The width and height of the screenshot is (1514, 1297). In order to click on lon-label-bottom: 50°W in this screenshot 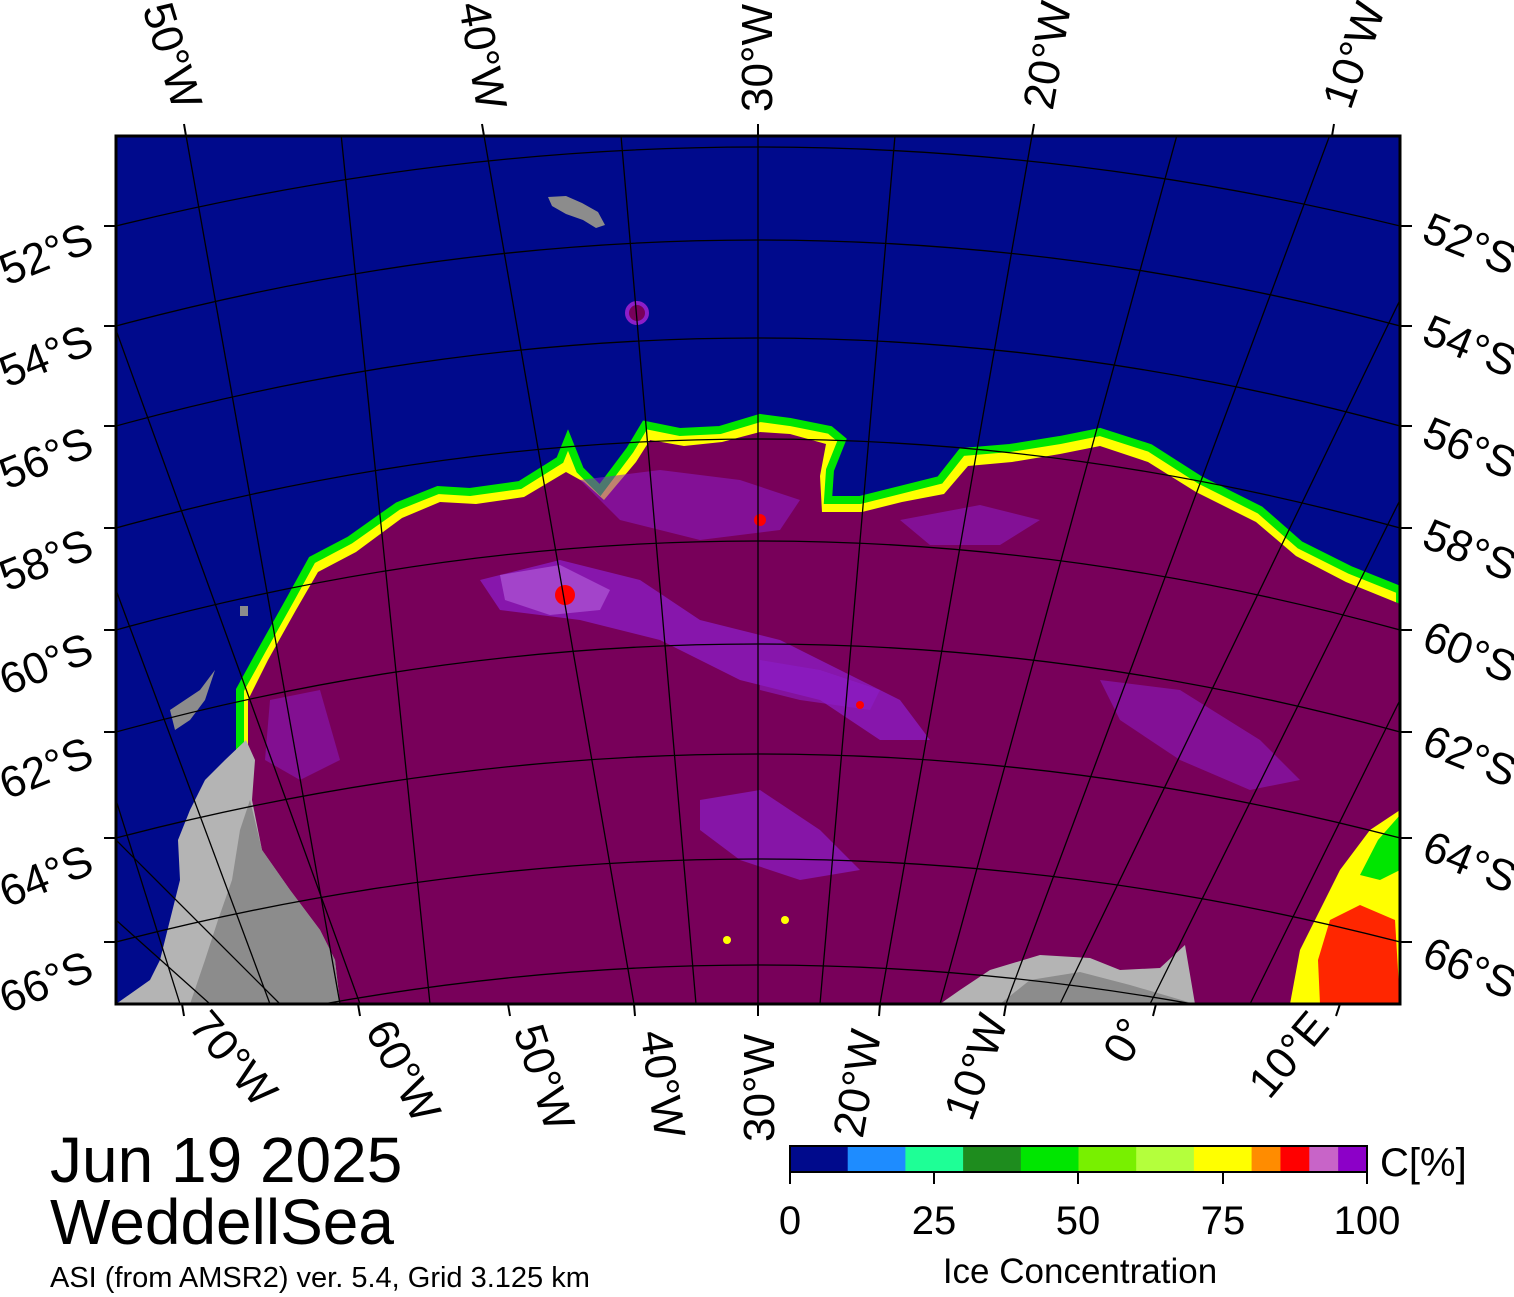, I will do `click(544, 1078)`.